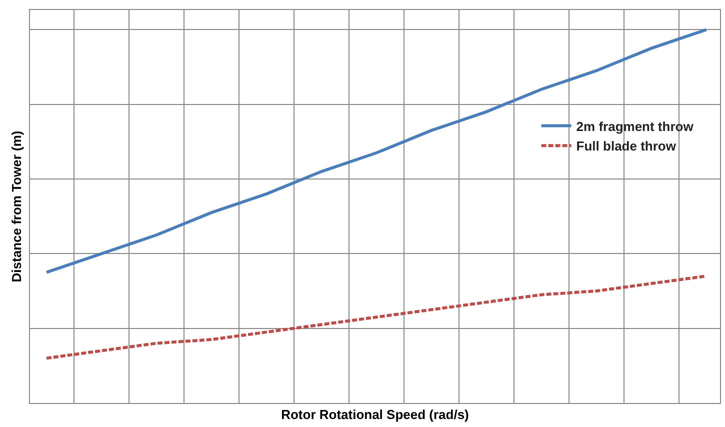  I want to click on legend-label: 2m fragment throw, so click(635, 126).